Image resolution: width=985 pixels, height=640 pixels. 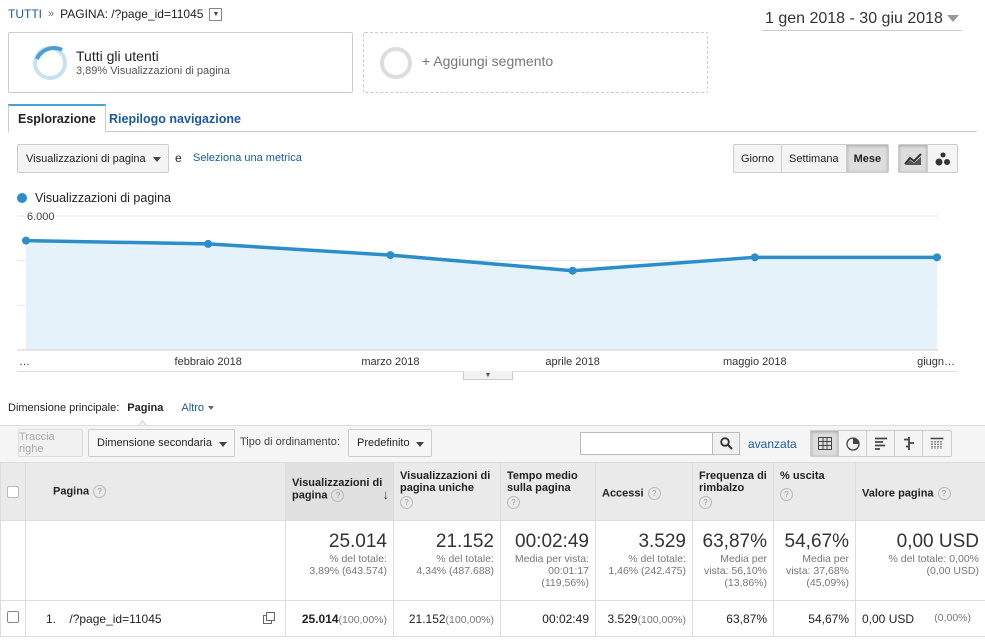 What do you see at coordinates (920, 491) in the screenshot?
I see `header-page-value: Valore pagina?` at bounding box center [920, 491].